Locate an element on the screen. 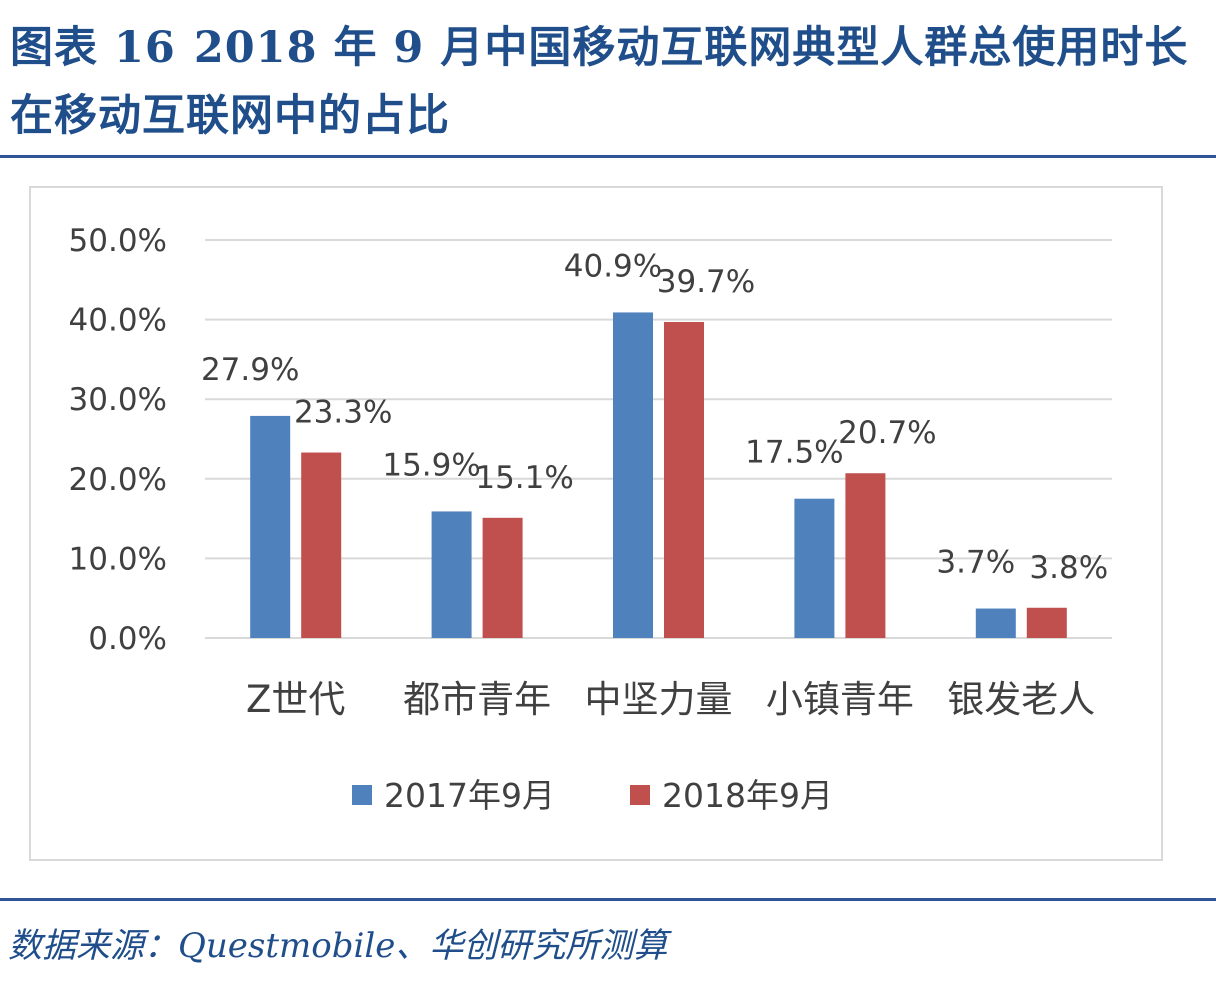  legend-label: 2017年9月 is located at coordinates (469, 795).